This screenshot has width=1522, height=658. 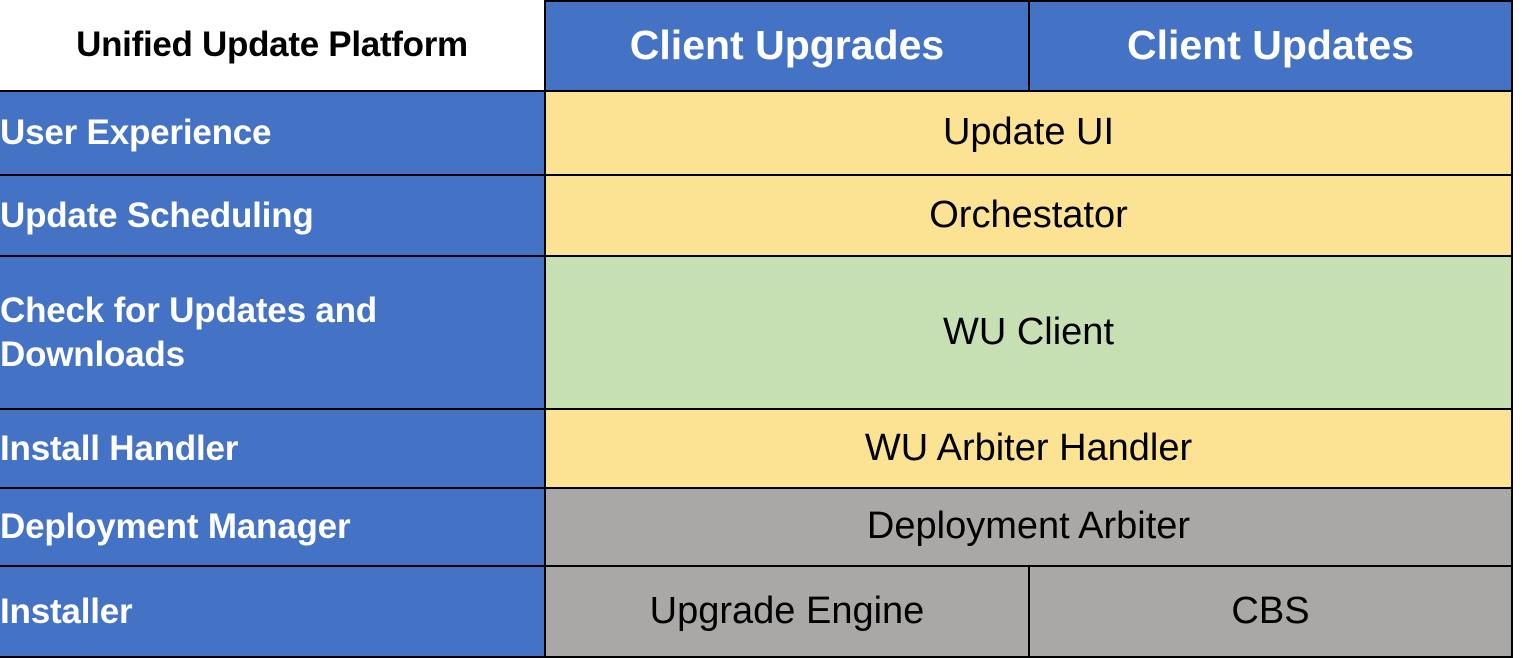 I want to click on cell-text: Update UI, so click(x=1028, y=132).